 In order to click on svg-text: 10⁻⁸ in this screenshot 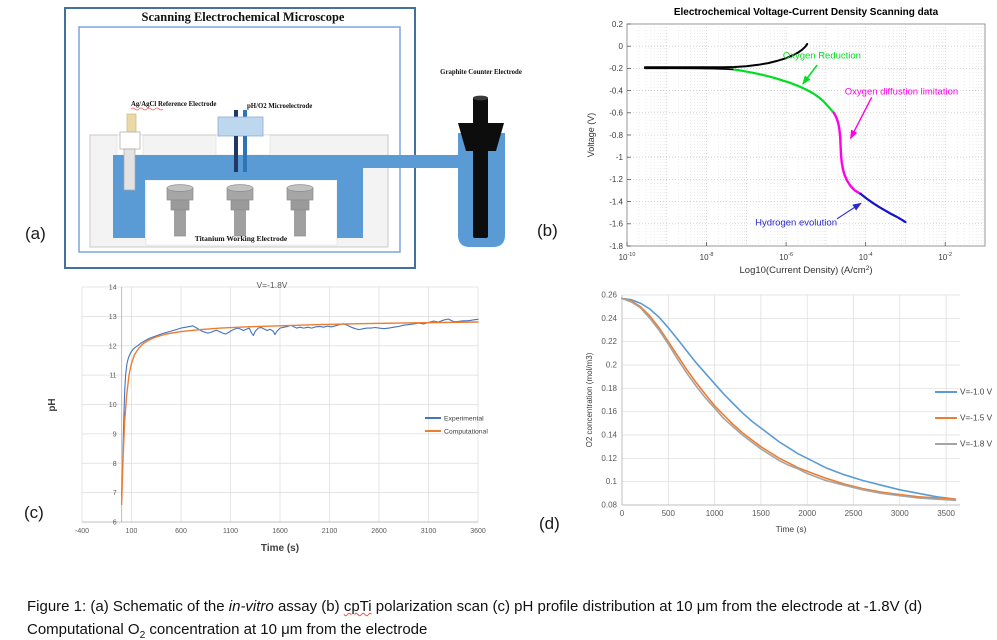, I will do `click(707, 257)`.